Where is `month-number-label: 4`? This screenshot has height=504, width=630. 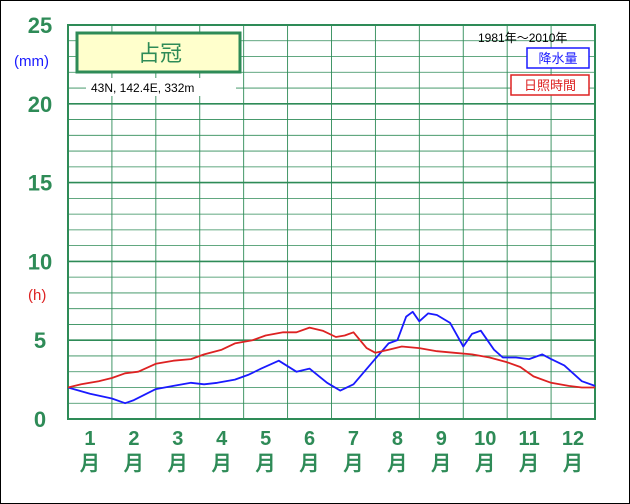 month-number-label: 4 is located at coordinates (222, 439).